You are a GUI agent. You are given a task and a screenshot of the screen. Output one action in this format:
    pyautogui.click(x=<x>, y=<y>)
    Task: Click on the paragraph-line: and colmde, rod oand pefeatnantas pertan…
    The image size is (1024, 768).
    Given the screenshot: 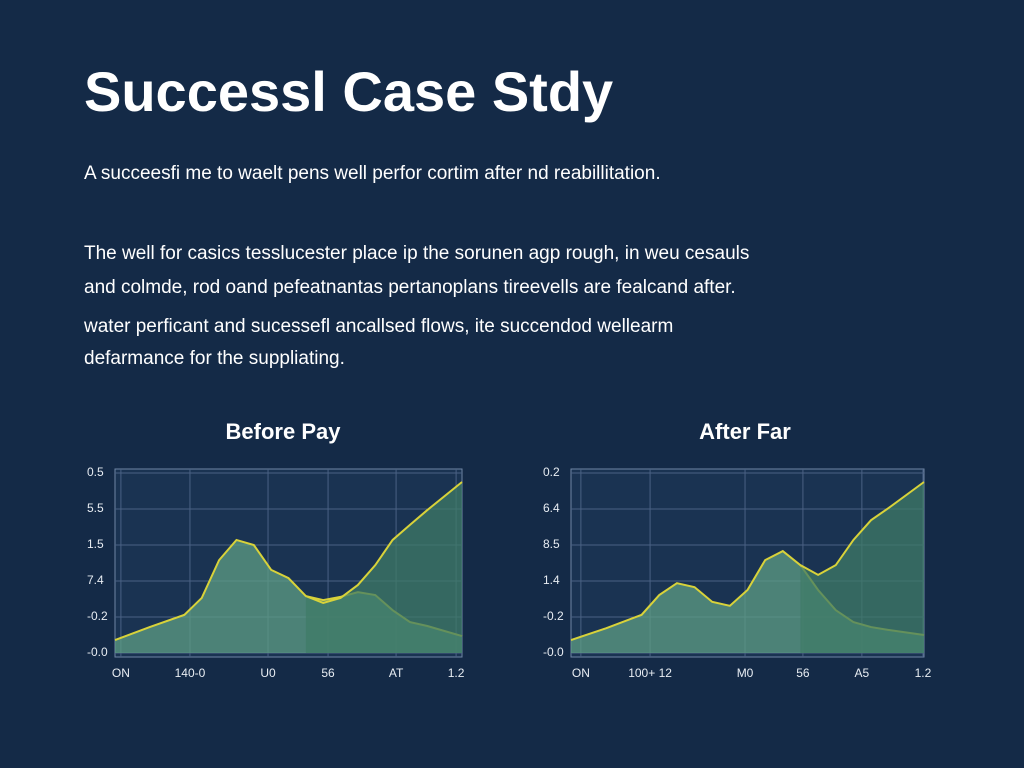 What is the action you would take?
    pyautogui.click(x=410, y=287)
    